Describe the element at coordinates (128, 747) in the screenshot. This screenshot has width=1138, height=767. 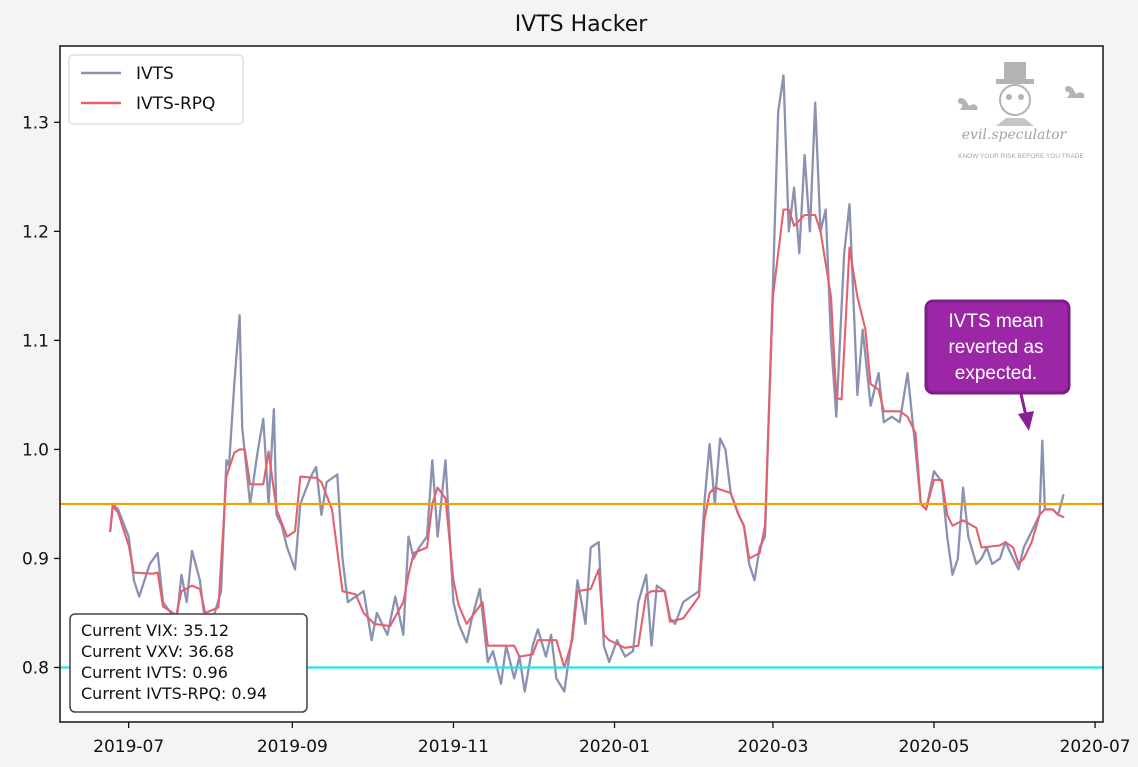
I see `x-tick-label: 2019-07` at that location.